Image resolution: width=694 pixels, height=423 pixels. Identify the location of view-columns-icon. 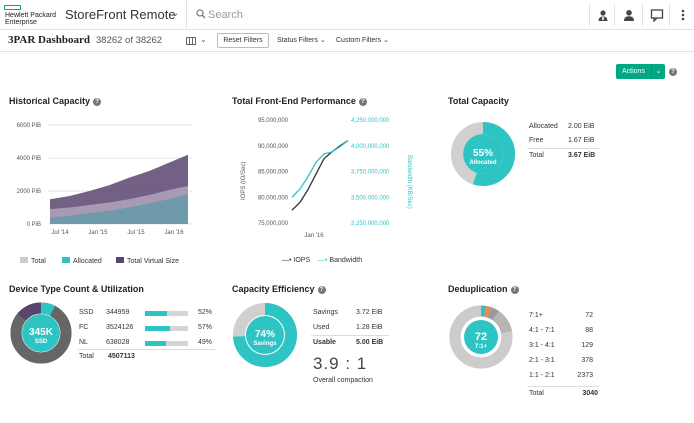
(191, 41).